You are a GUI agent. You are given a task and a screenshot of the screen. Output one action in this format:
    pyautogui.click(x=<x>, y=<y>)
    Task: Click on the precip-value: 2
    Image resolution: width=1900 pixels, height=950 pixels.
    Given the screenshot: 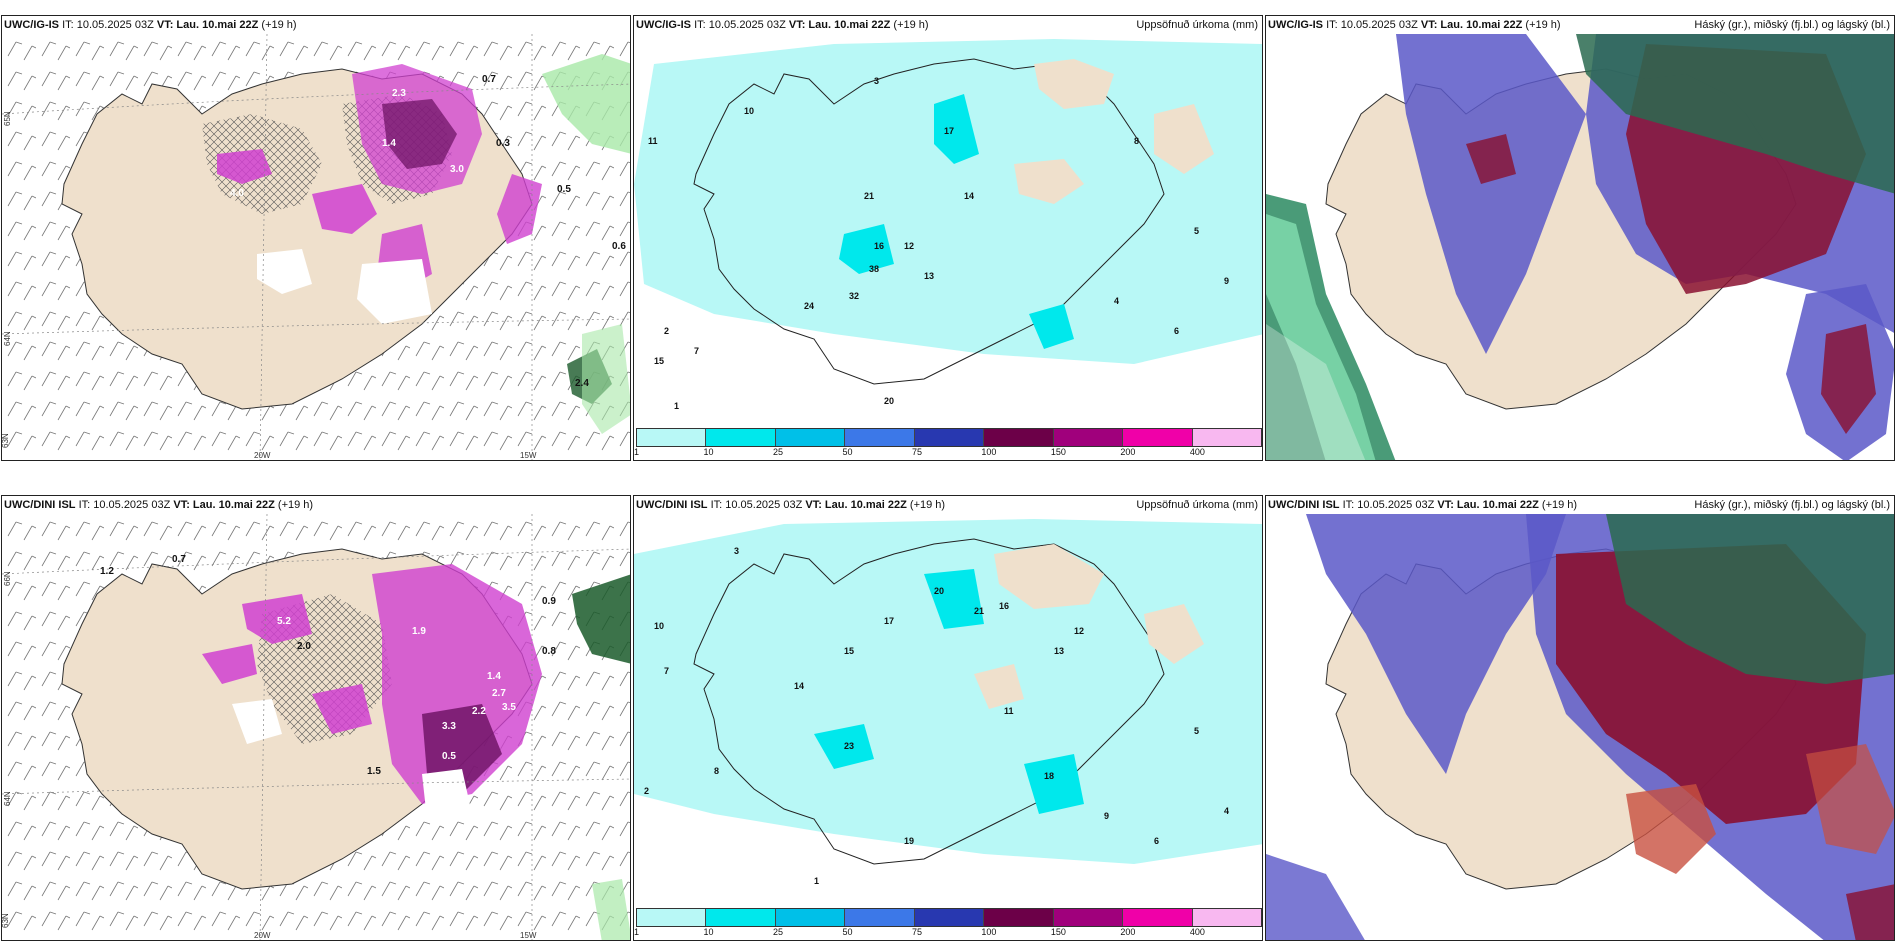 What is the action you would take?
    pyautogui.click(x=666, y=331)
    